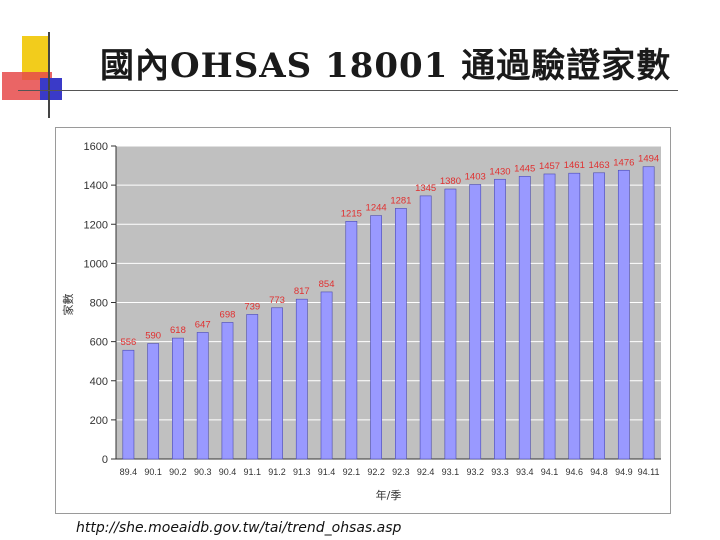  I want to click on data-label: 1215, so click(351, 213).